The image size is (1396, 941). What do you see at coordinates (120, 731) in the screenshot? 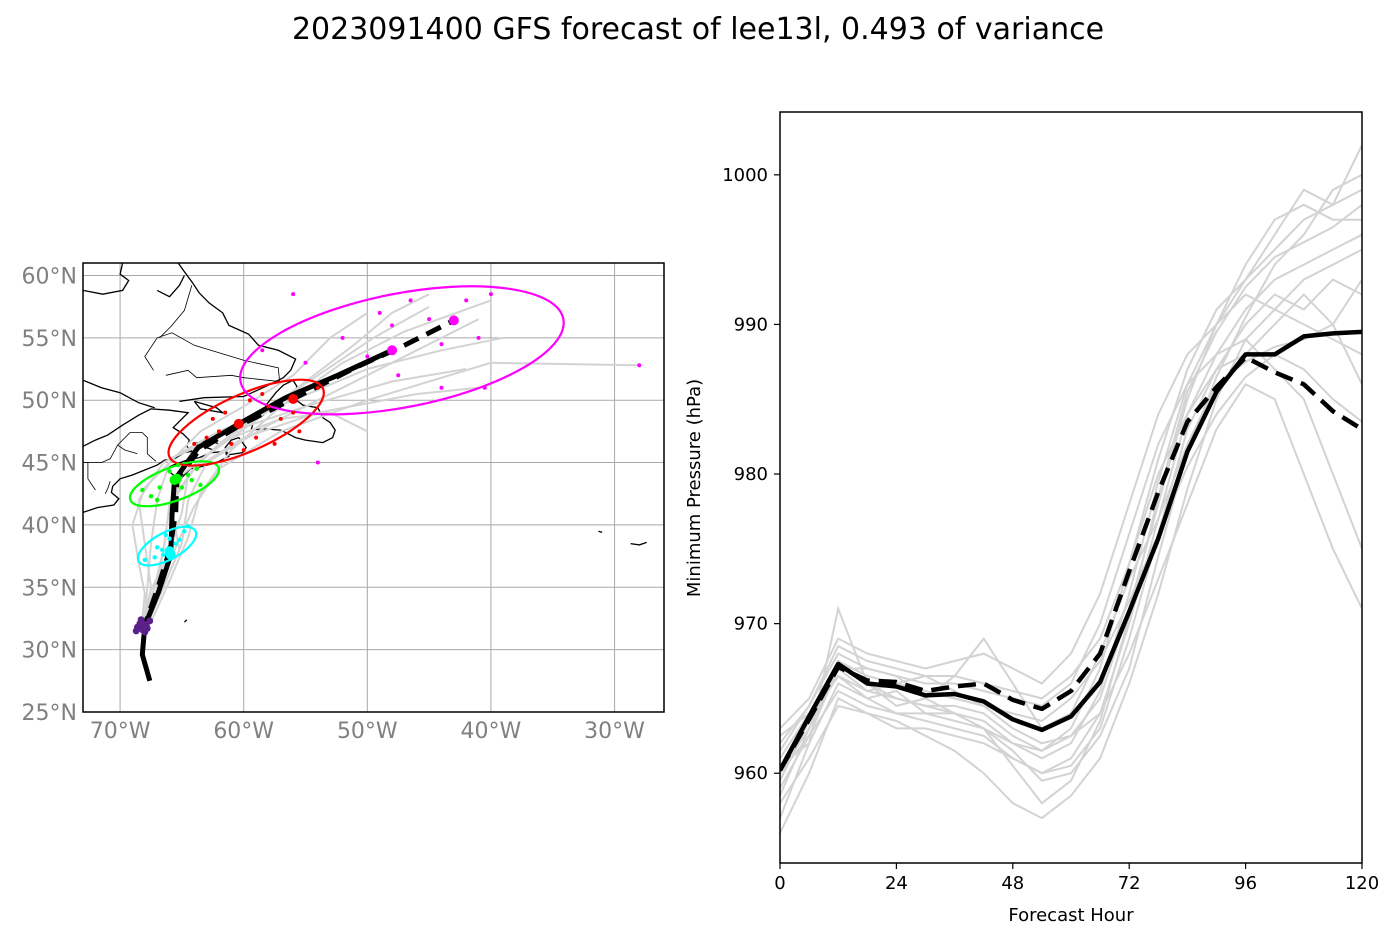
I see `map-lon-tick-label: 70°W` at bounding box center [120, 731].